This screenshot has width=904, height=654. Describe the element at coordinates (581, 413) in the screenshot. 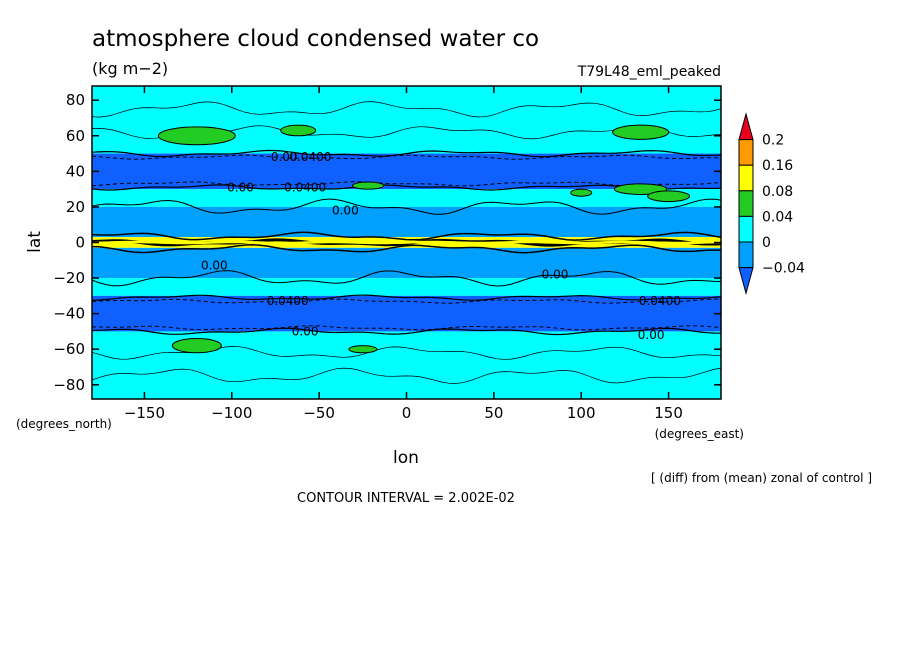

I see `x-tick-label: 100` at that location.